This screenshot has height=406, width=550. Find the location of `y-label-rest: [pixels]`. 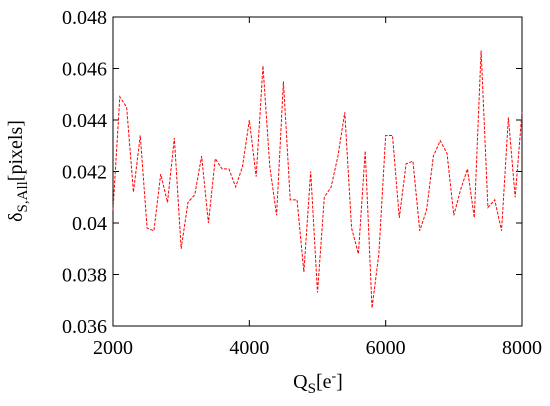

y-label-rest: [pixels] is located at coordinates (16, 150).